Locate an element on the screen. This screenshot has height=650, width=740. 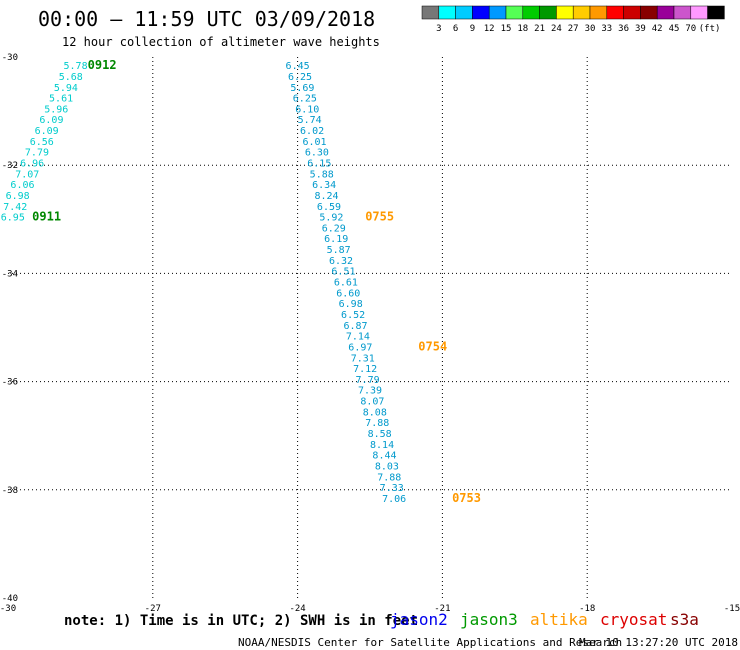
swh-value-label: 6.60 is located at coordinates (348, 293).